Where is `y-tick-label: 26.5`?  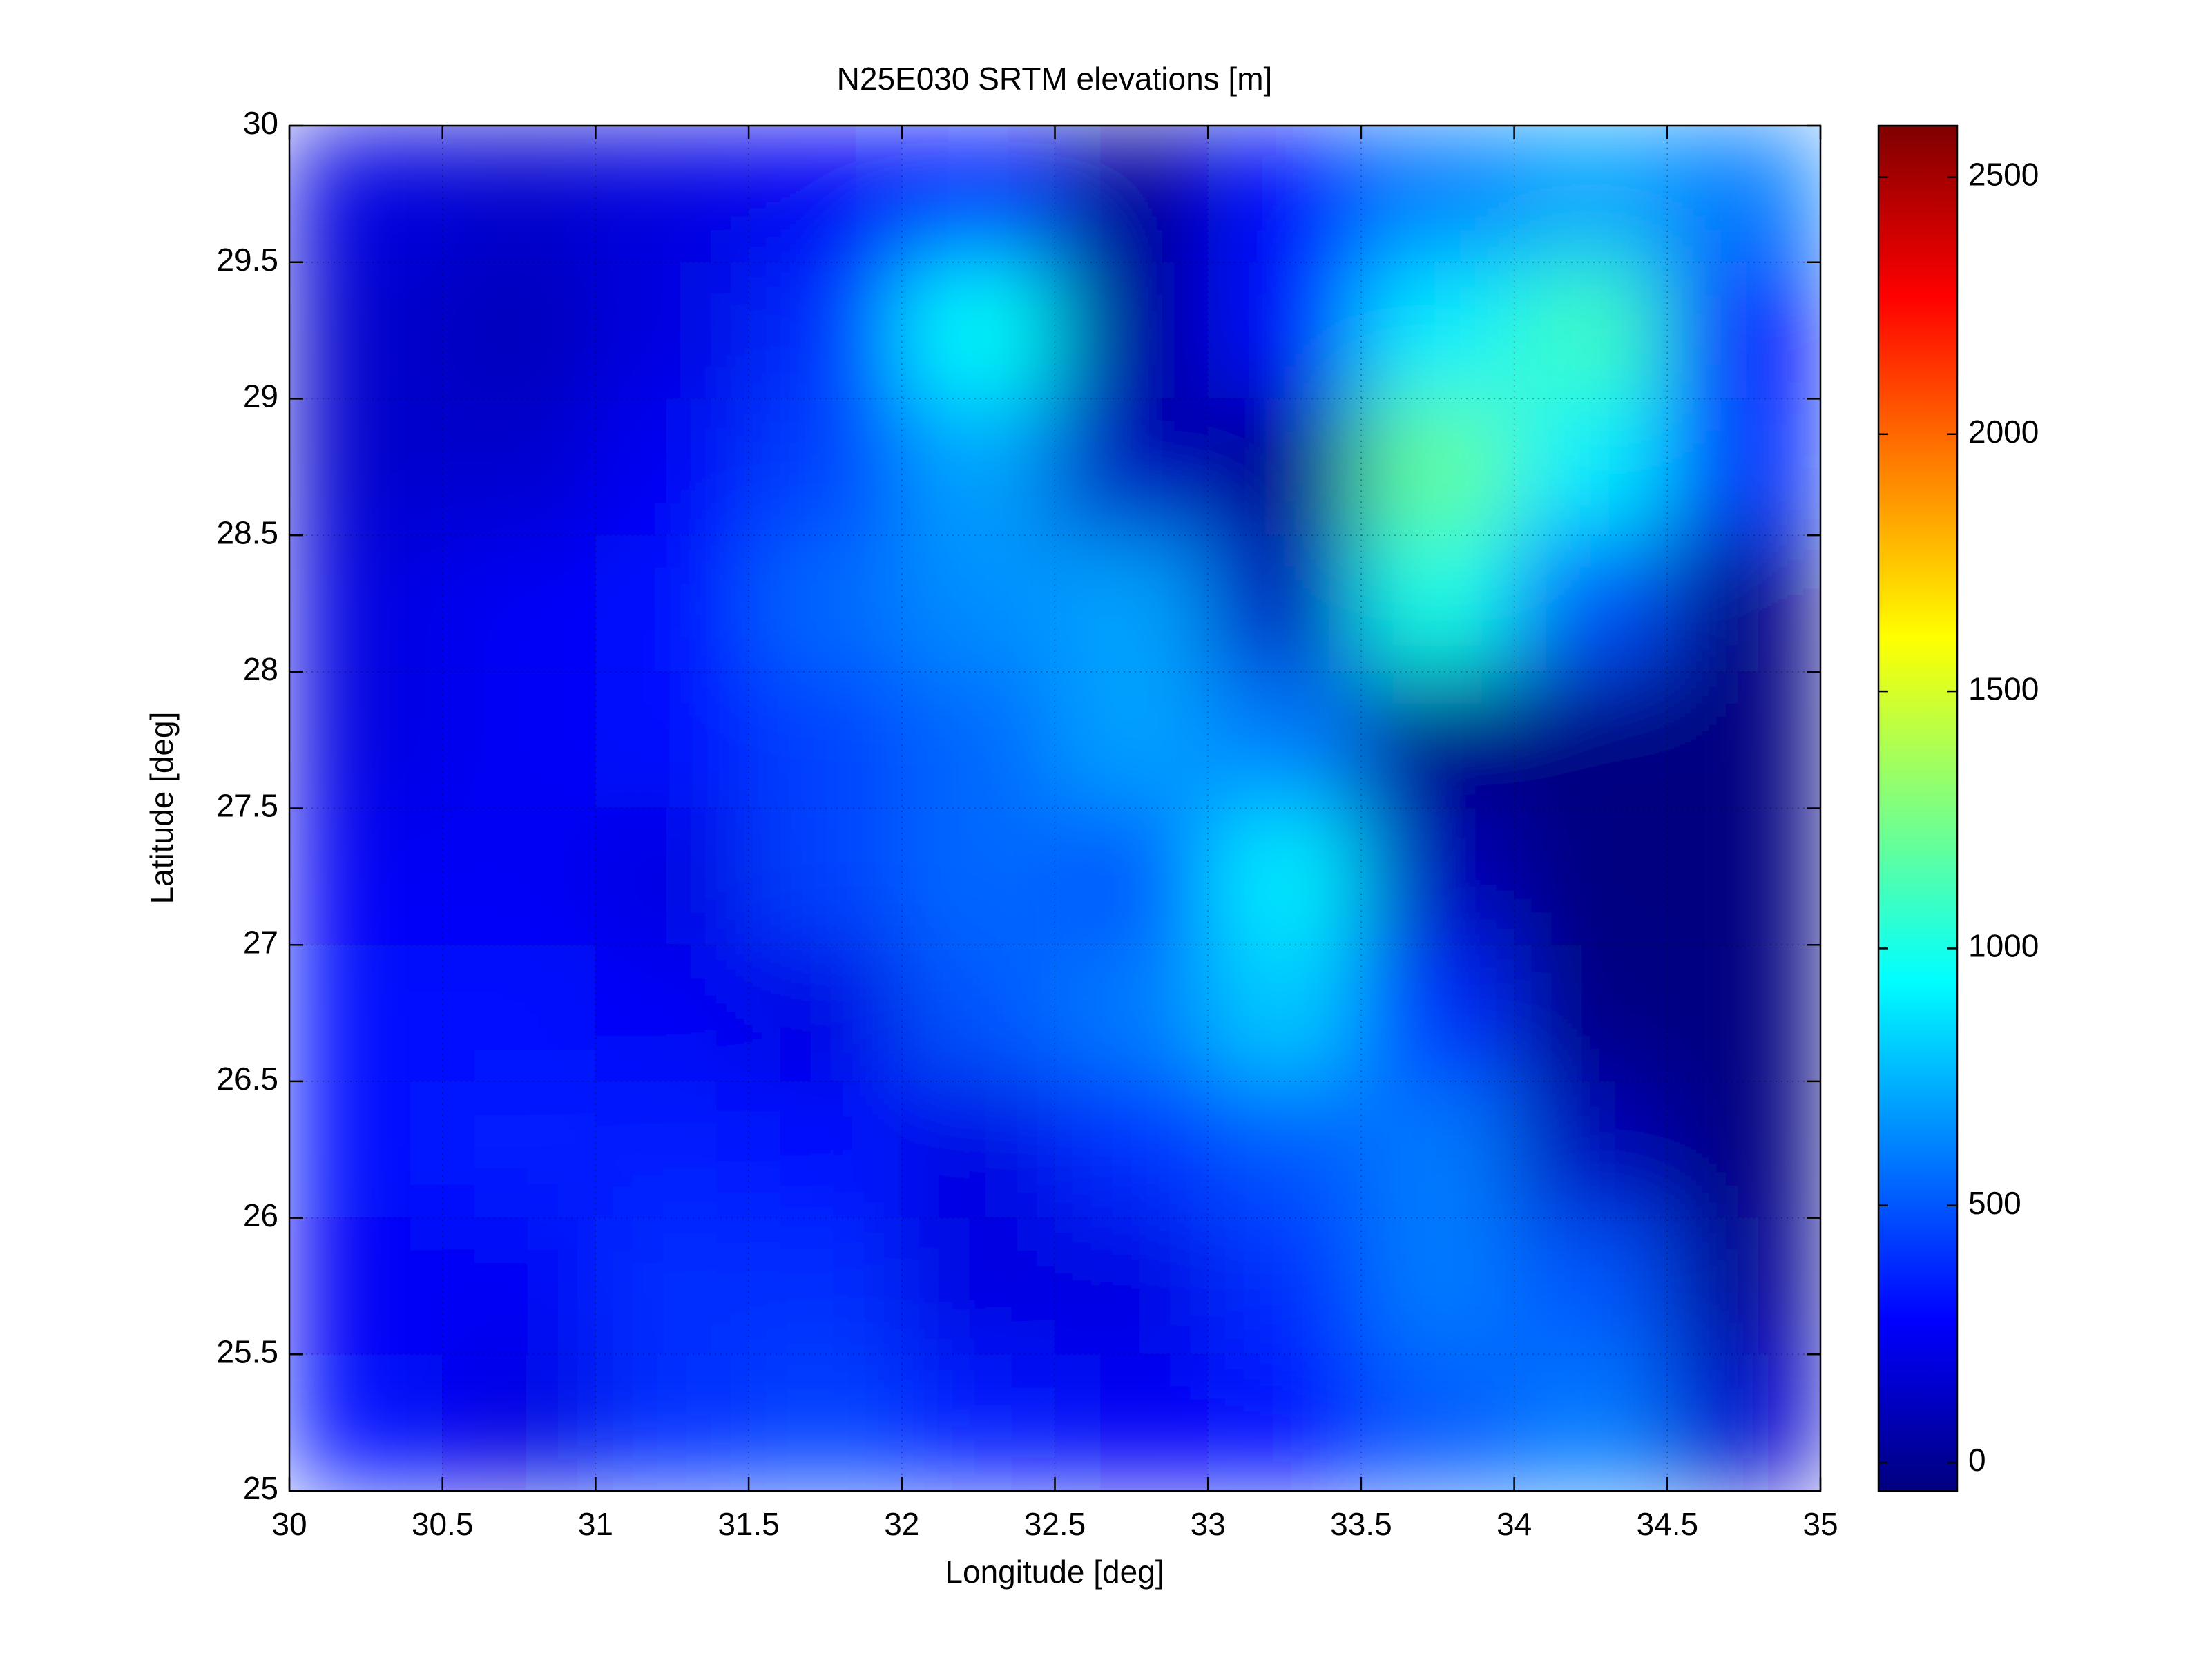 y-tick-label: 26.5 is located at coordinates (247, 1079).